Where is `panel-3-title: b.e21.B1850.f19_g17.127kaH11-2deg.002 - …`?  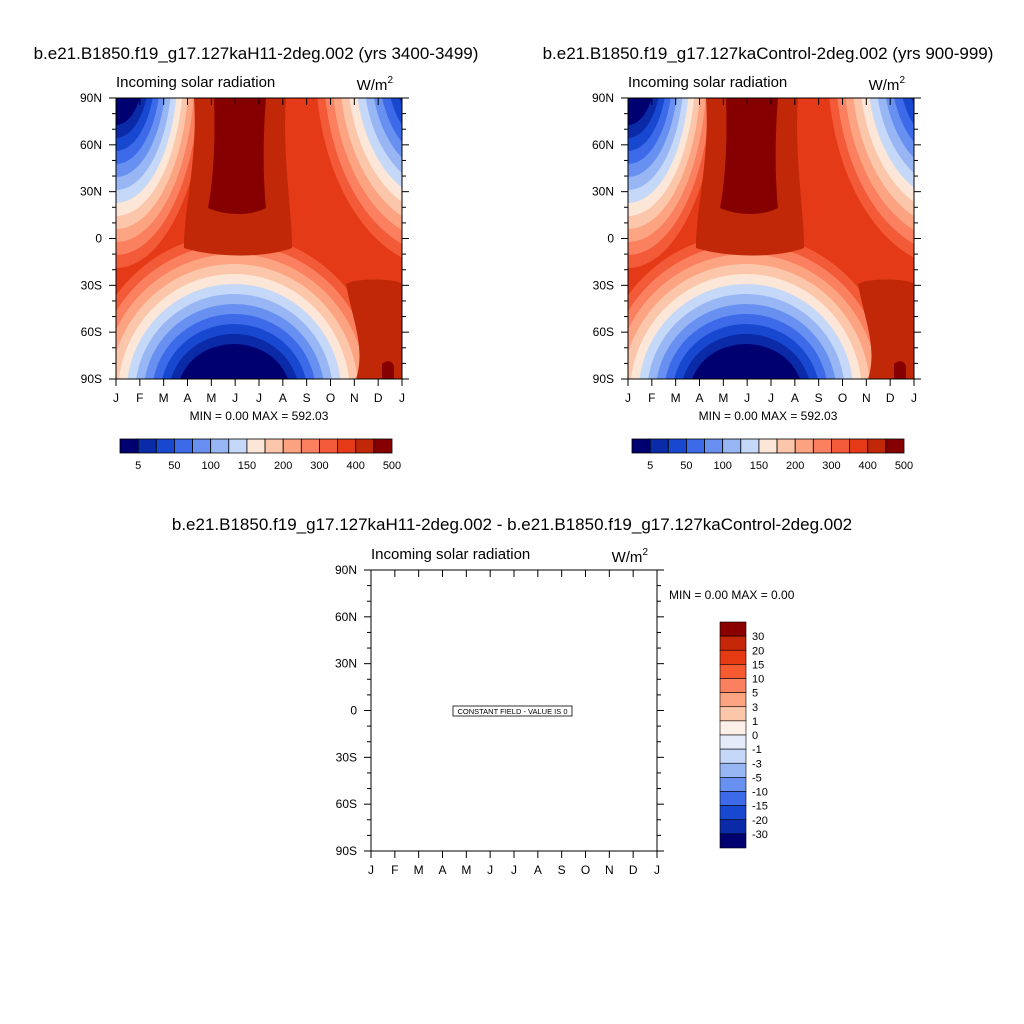
panel-3-title: b.e21.B1850.f19_g17.127kaH11-2deg.002 - … is located at coordinates (512, 524).